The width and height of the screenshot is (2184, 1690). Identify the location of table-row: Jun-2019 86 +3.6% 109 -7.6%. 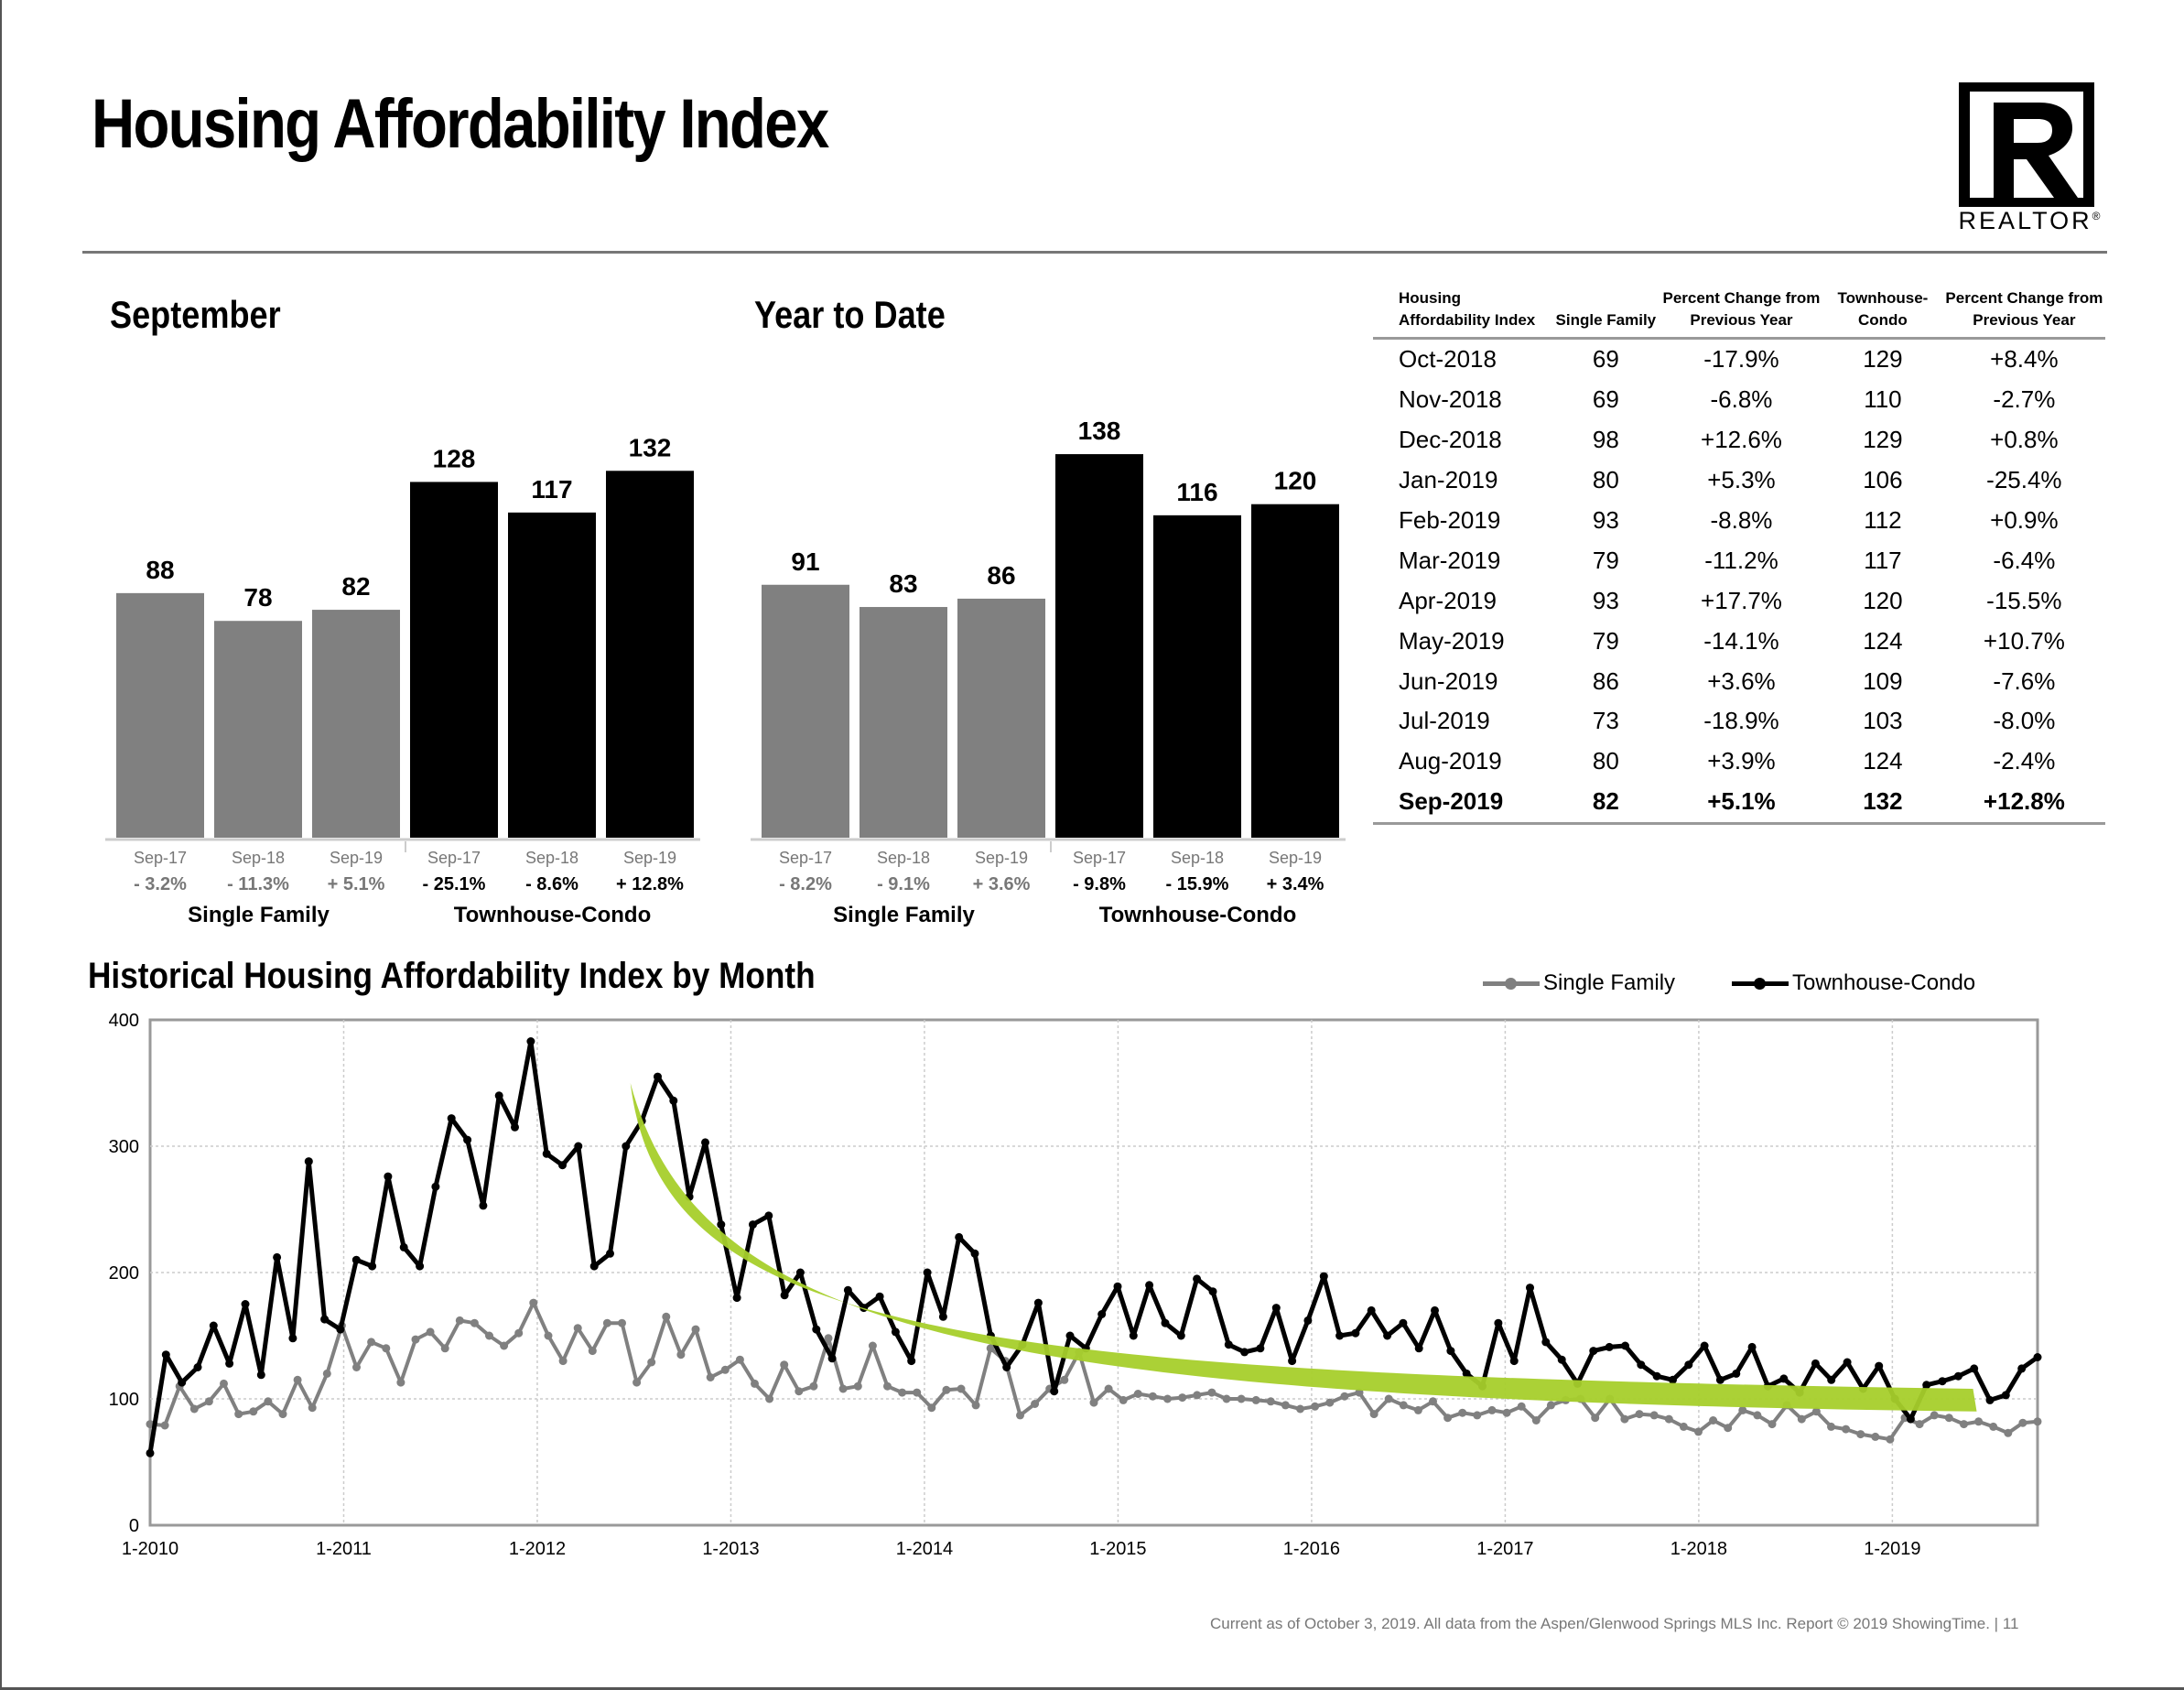
(1739, 681).